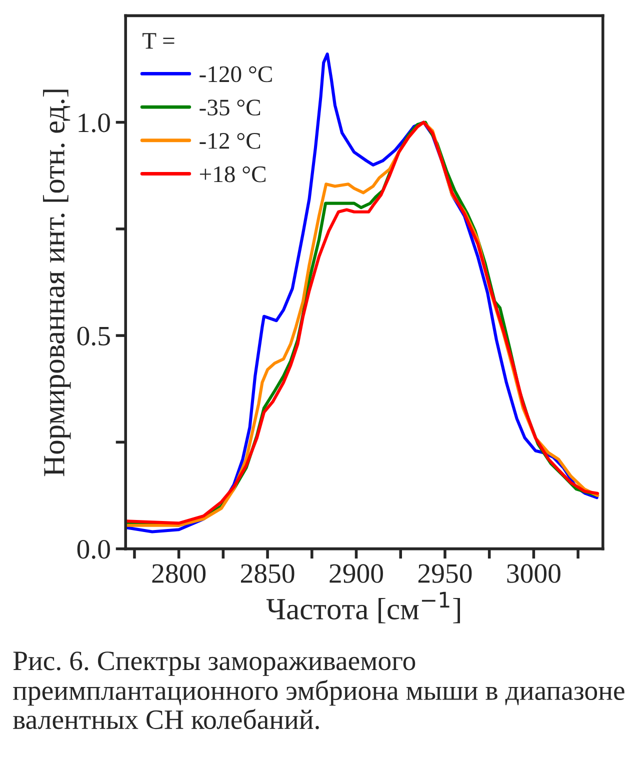 The image size is (628, 784). I want to click on legend-label: -12 °C, so click(230, 140).